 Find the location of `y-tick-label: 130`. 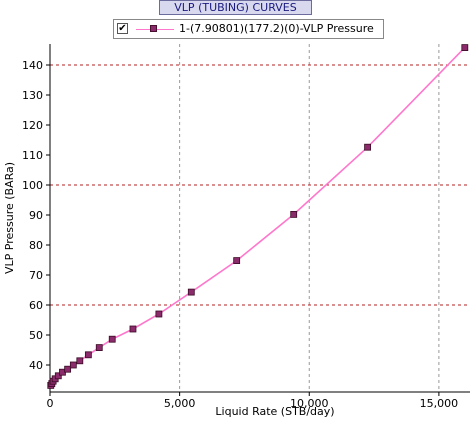

y-tick-label: 130 is located at coordinates (32, 95).